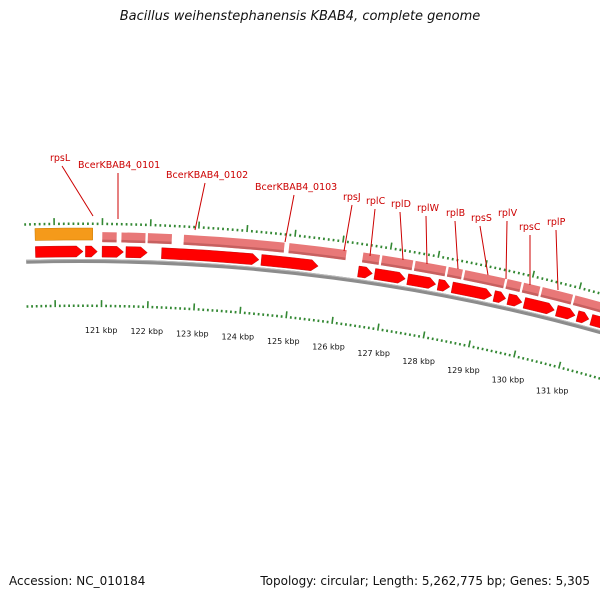 The height and width of the screenshot is (600, 600). Describe the element at coordinates (455, 213) in the screenshot. I see `gene-label: rplB` at that location.